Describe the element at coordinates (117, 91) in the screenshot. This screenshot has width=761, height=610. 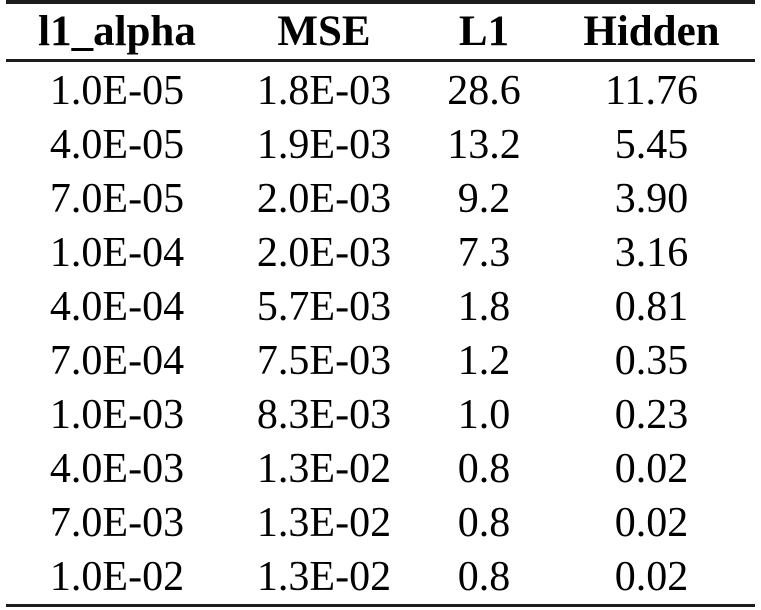
I see `table-cell: 1.0E-05` at that location.